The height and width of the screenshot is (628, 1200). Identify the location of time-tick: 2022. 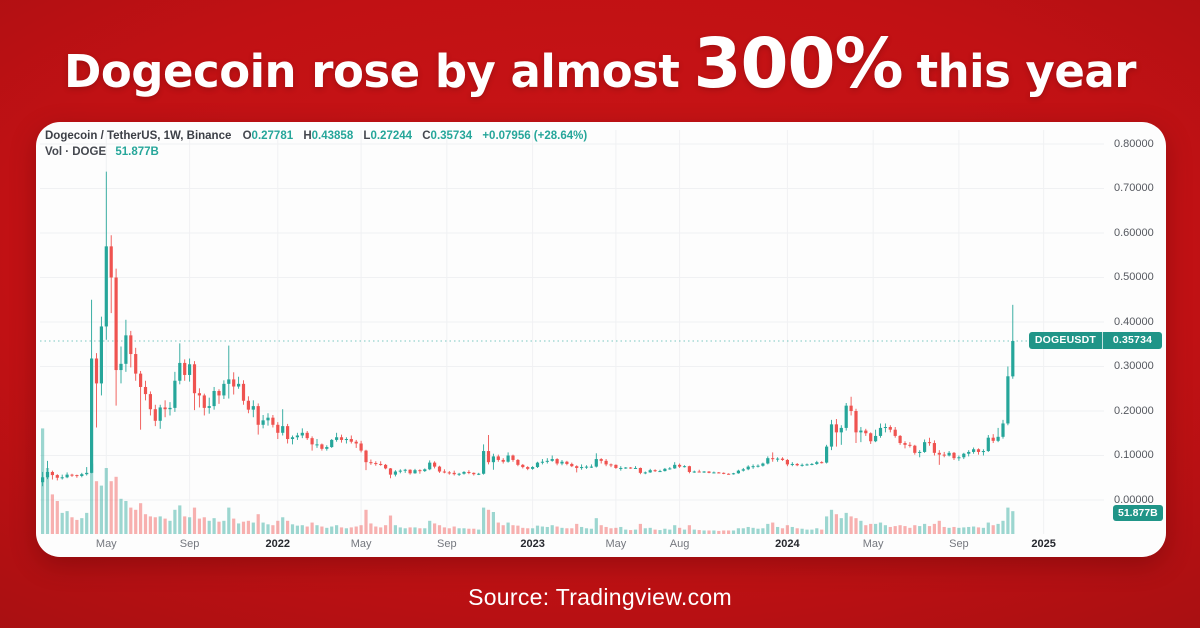
(278, 544).